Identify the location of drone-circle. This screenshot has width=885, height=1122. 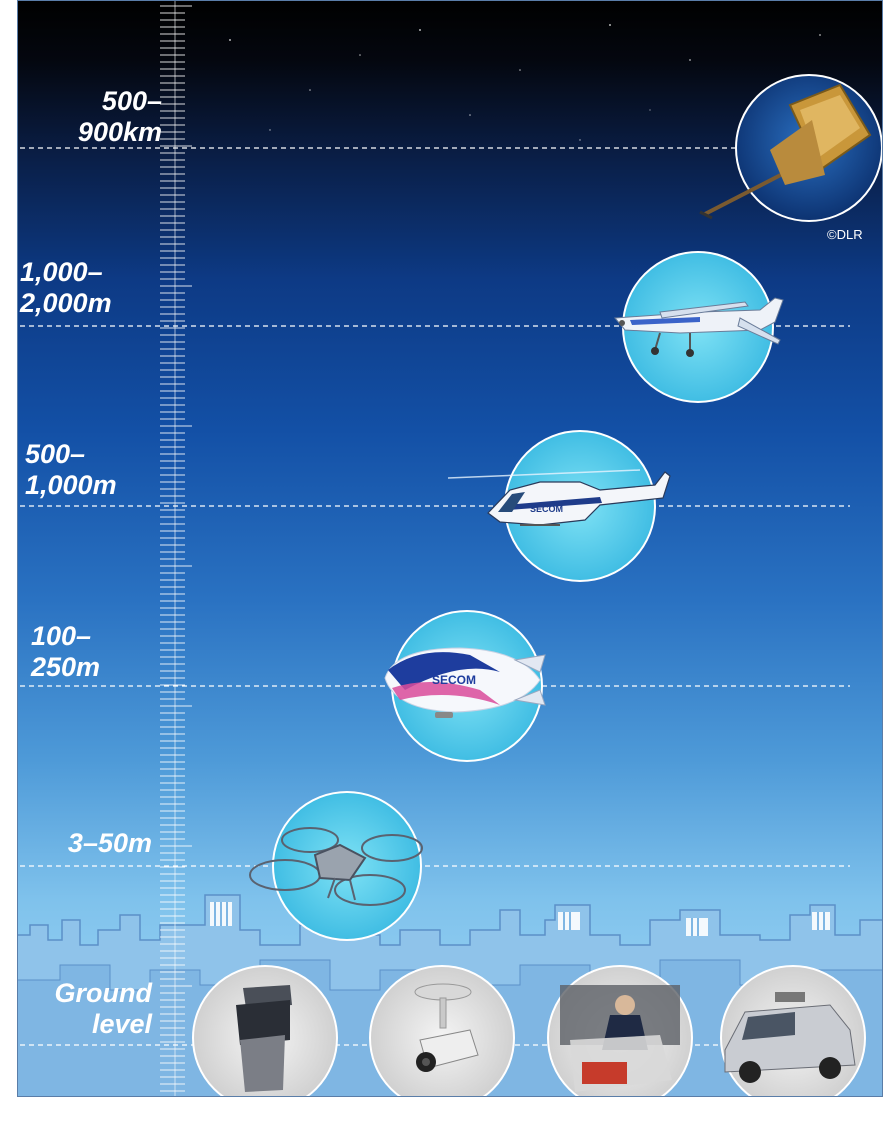
(336, 866).